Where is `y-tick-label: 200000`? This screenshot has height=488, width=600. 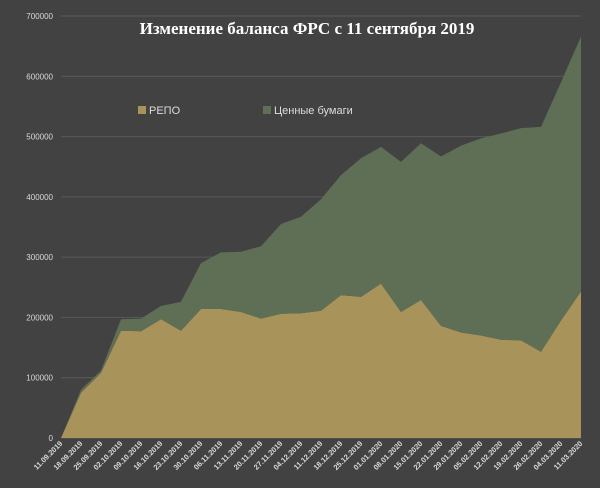
y-tick-label: 200000 is located at coordinates (39, 317).